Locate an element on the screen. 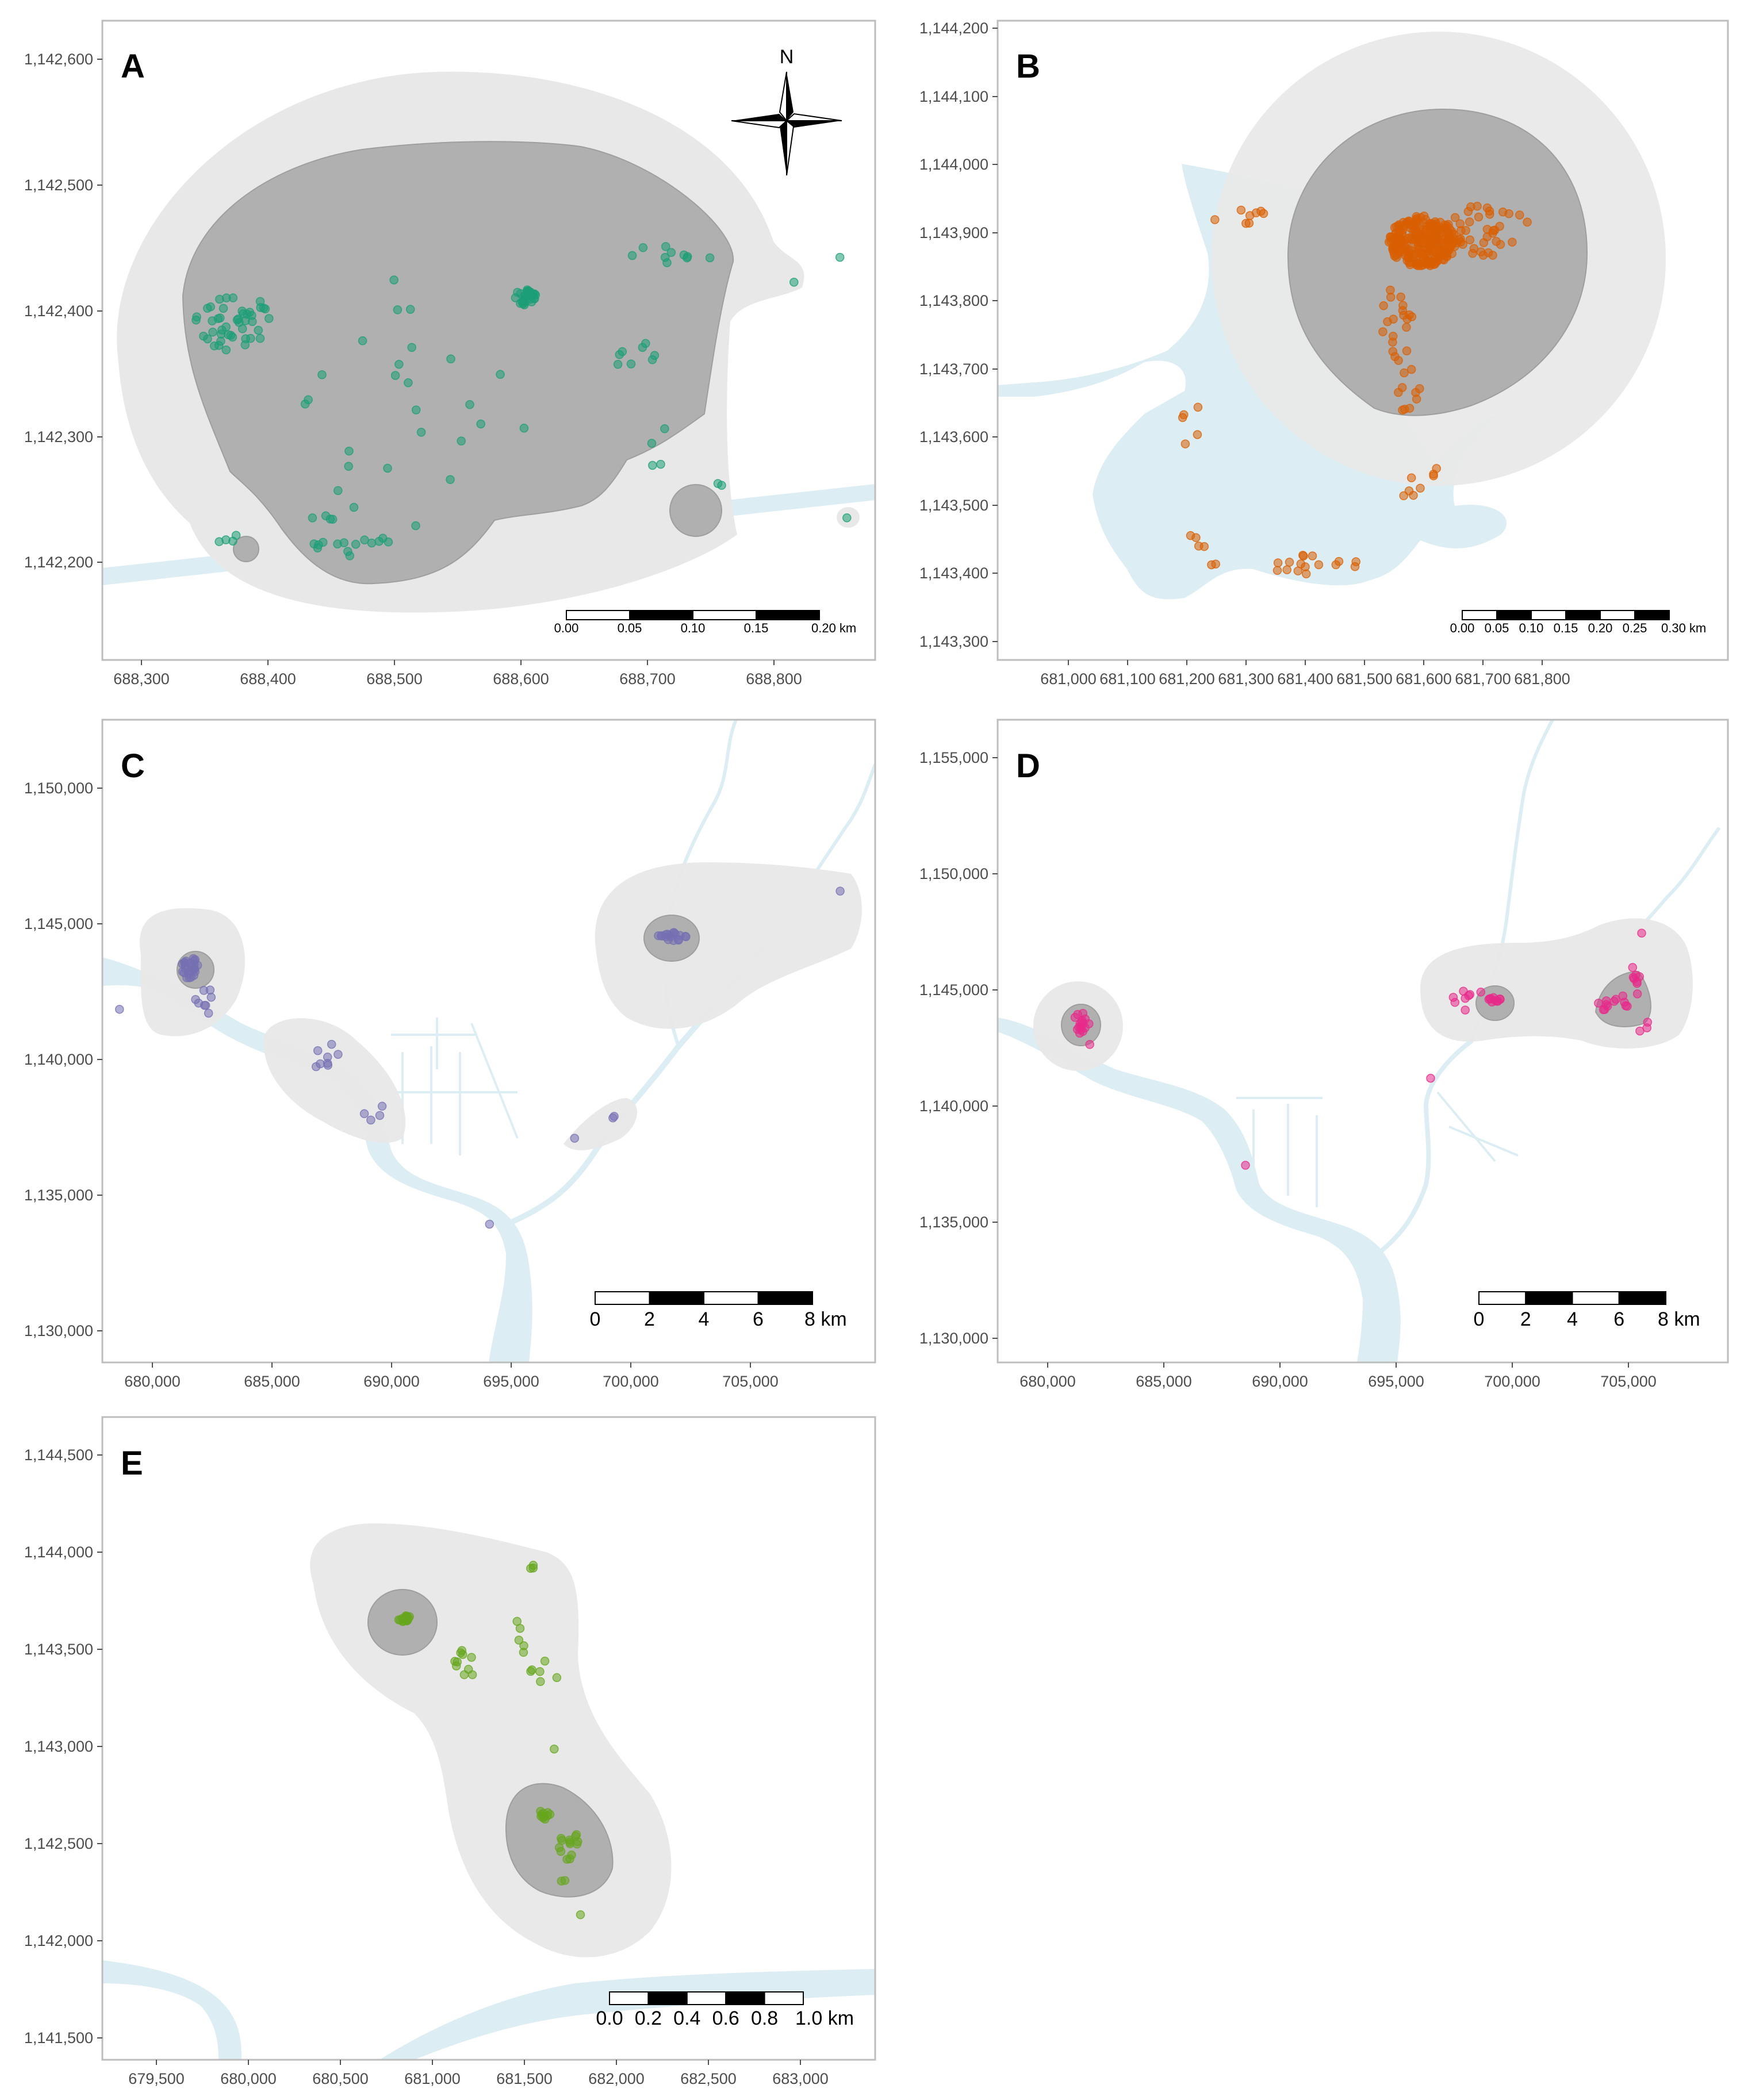 The image size is (1744, 2100). scale-bar-label: 0.30 km is located at coordinates (1683, 628).